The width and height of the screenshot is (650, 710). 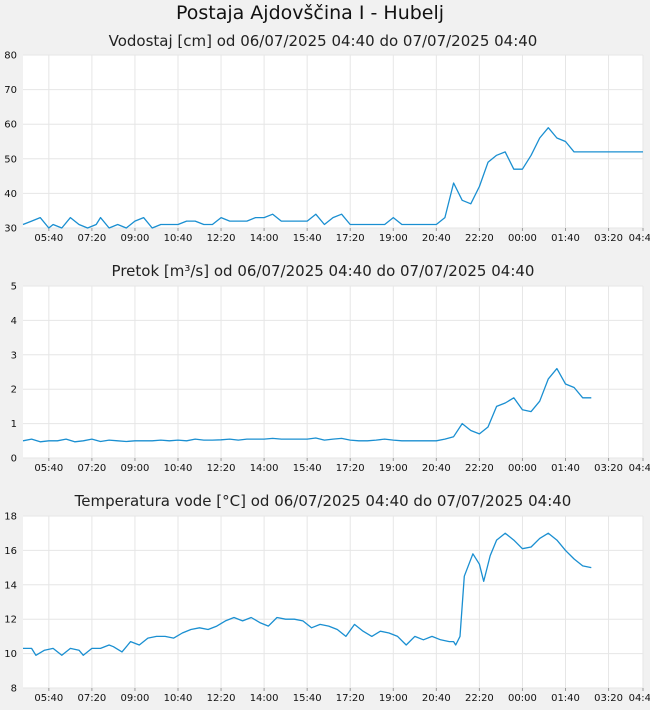 I want to click on chart-1-series-line, so click(x=332, y=178).